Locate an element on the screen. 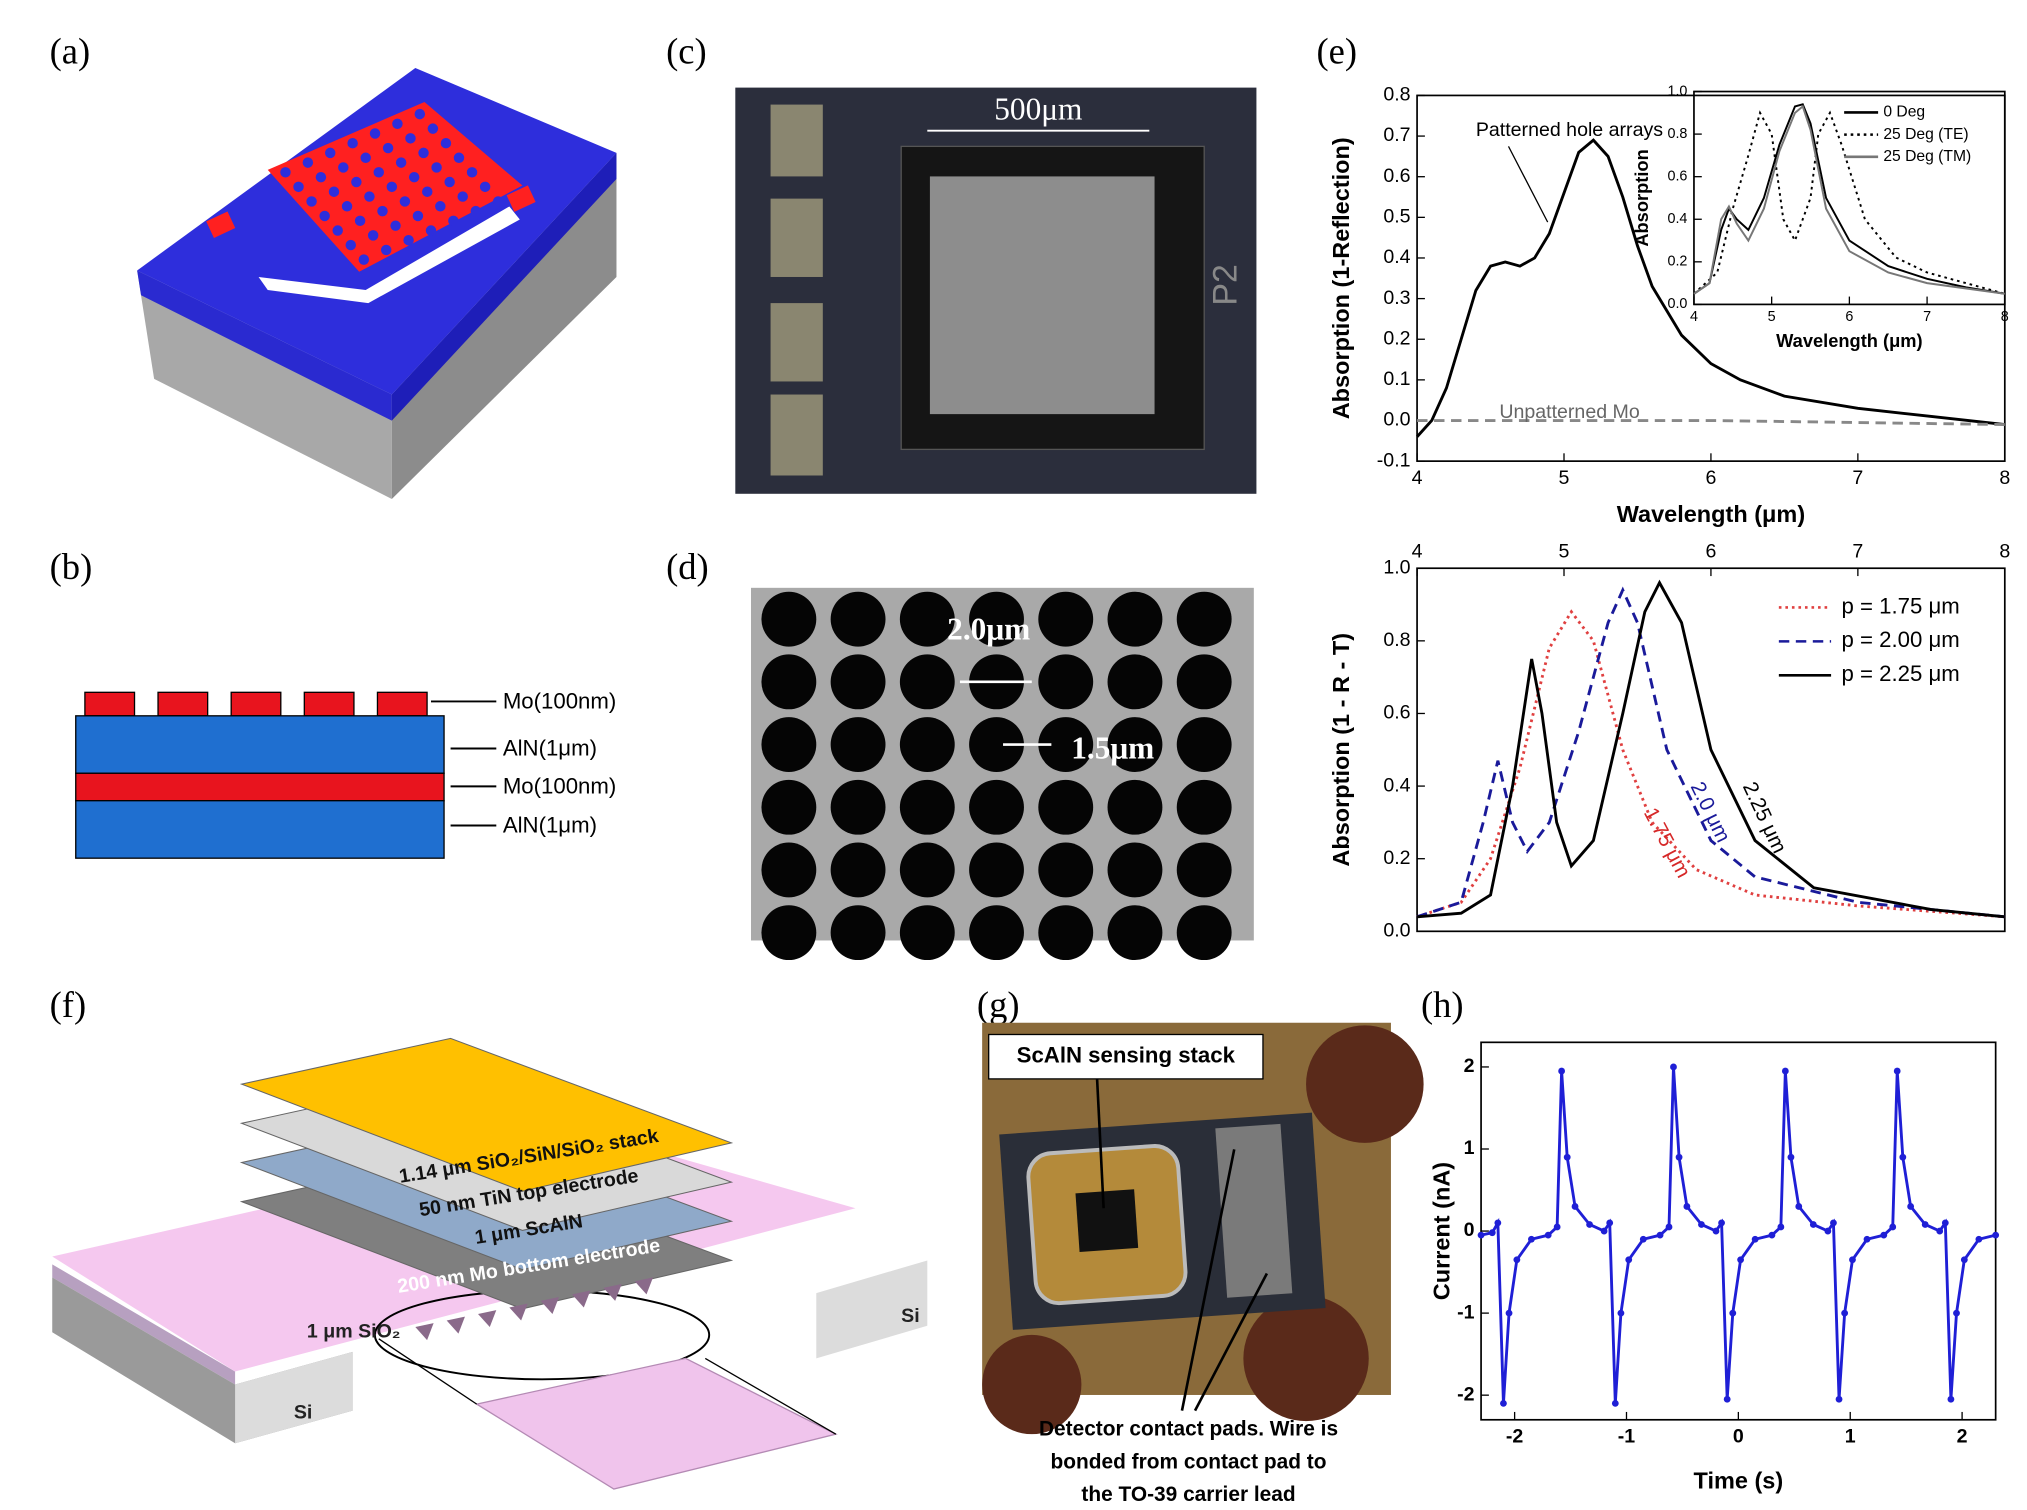 Image resolution: width=2027 pixels, height=1510 pixels. x-tick-label: 6 is located at coordinates (1849, 317).